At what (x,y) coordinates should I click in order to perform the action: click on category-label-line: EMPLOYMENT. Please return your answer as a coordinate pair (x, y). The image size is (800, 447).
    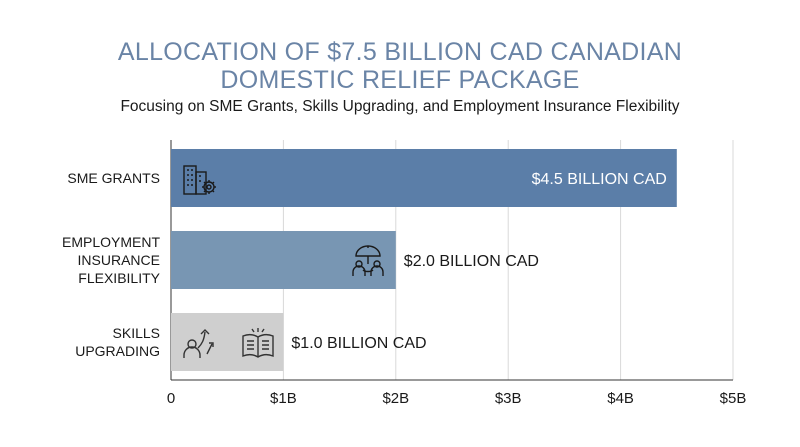
    Looking at the image, I should click on (110, 242).